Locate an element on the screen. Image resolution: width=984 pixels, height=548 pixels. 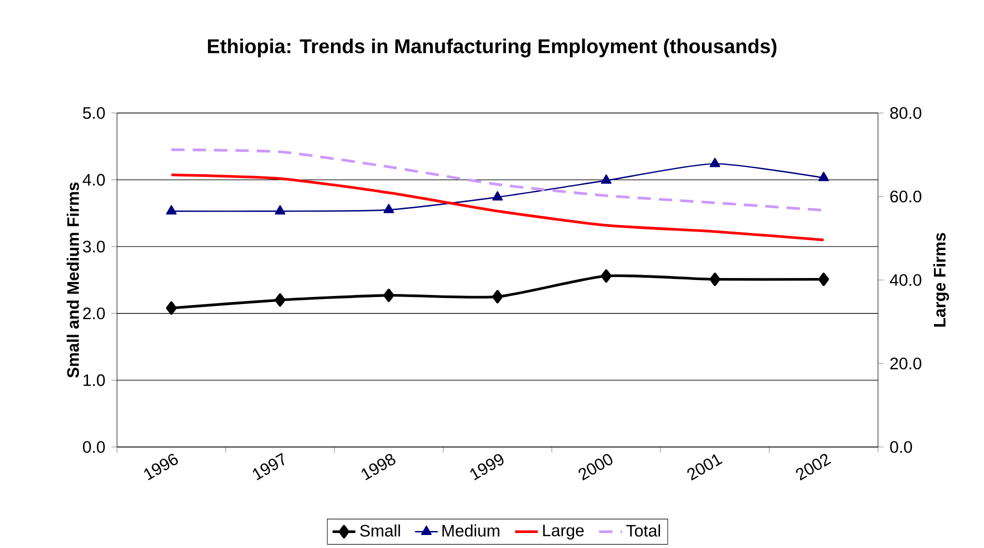
y-tick-label: 0.0 is located at coordinates (93, 447).